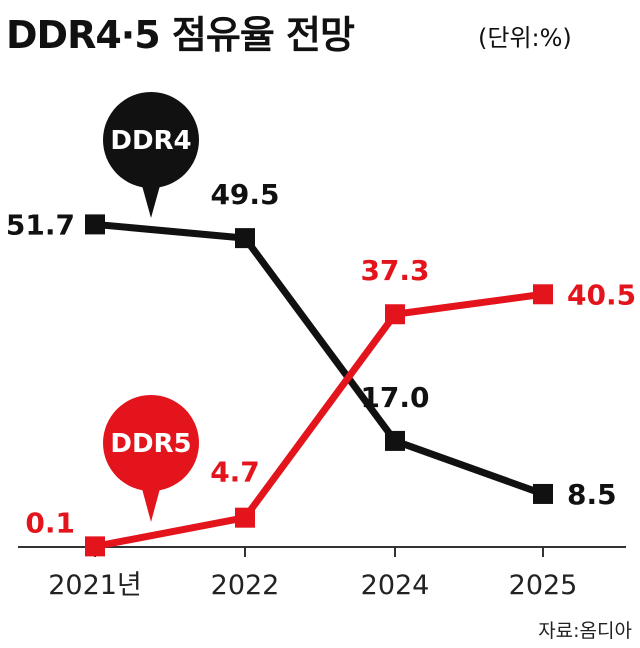 Image resolution: width=640 pixels, height=648 pixels. I want to click on ddr4-legend-label: DDR4, so click(150, 141).